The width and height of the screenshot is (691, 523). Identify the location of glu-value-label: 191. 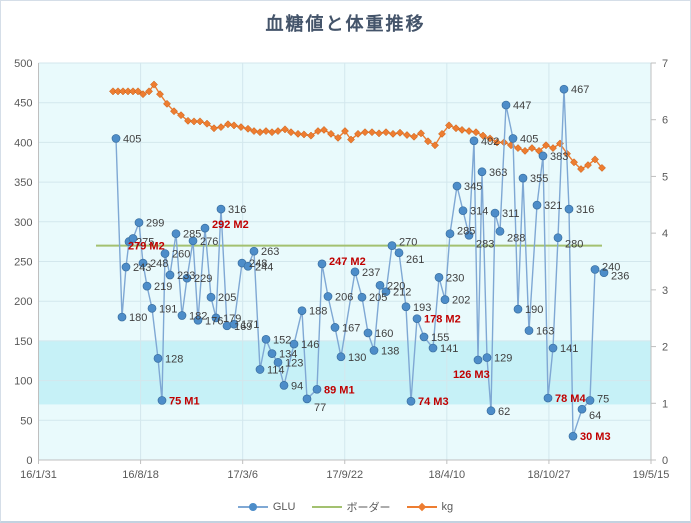
(168, 309).